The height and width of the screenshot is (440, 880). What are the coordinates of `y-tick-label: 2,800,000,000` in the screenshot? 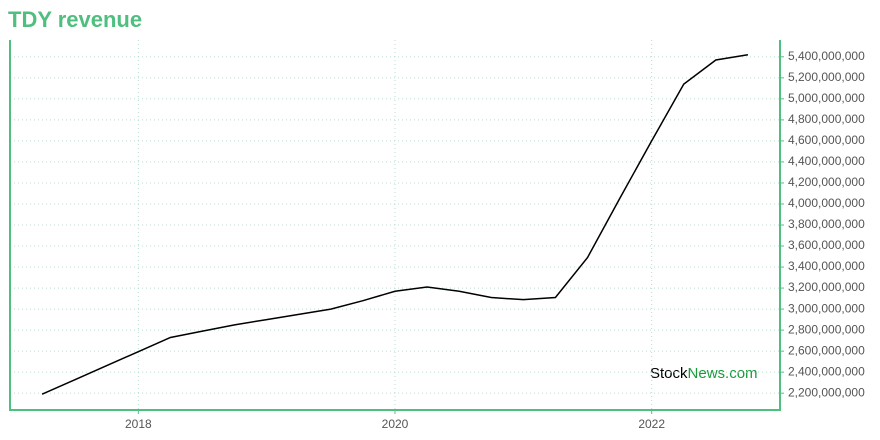 It's located at (826, 329).